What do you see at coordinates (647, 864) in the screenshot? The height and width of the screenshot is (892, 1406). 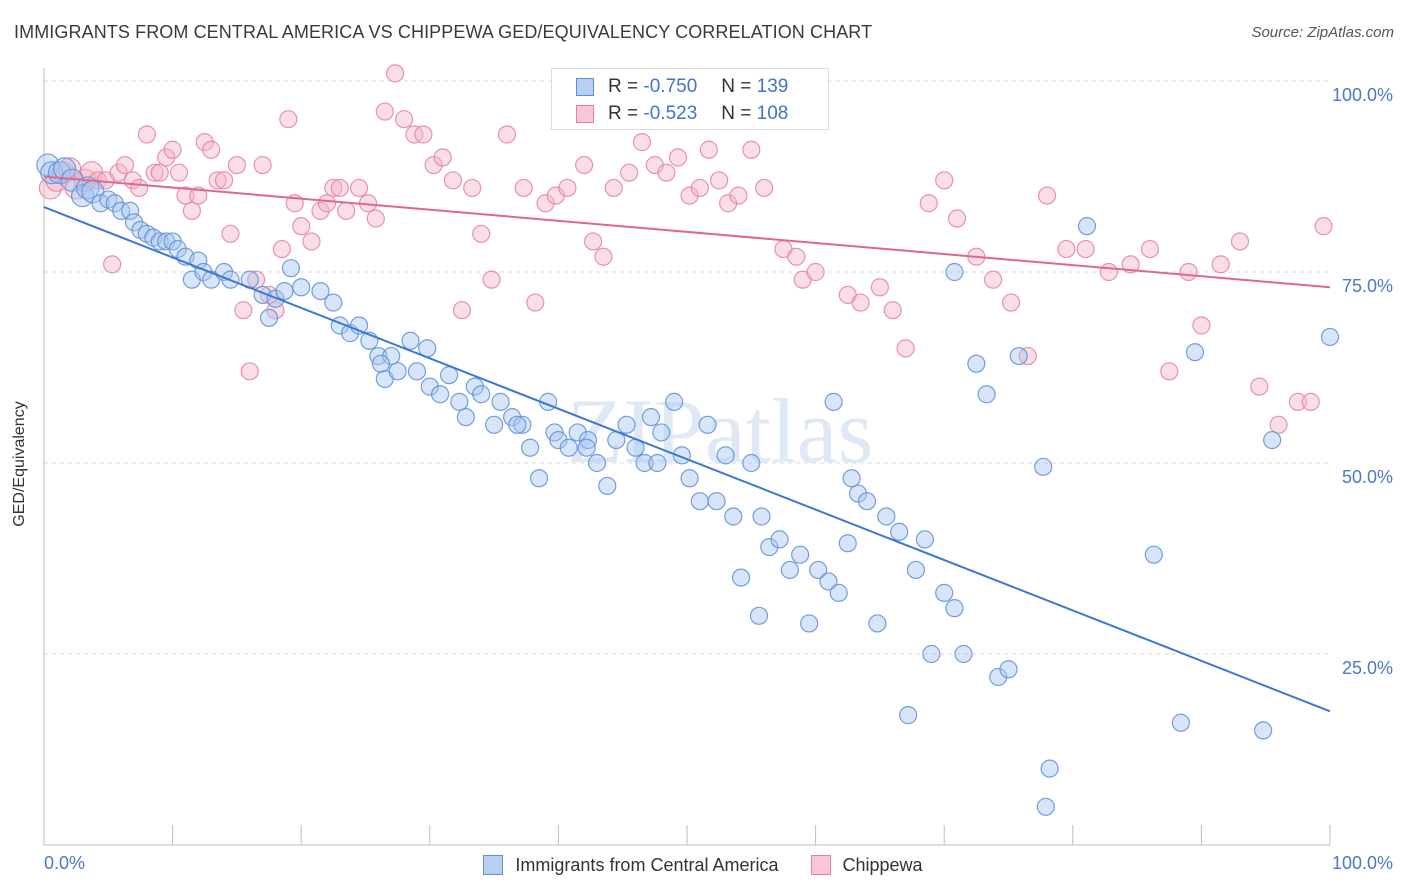 I see `legend-label-central-america: Immigrants from Central America` at bounding box center [647, 864].